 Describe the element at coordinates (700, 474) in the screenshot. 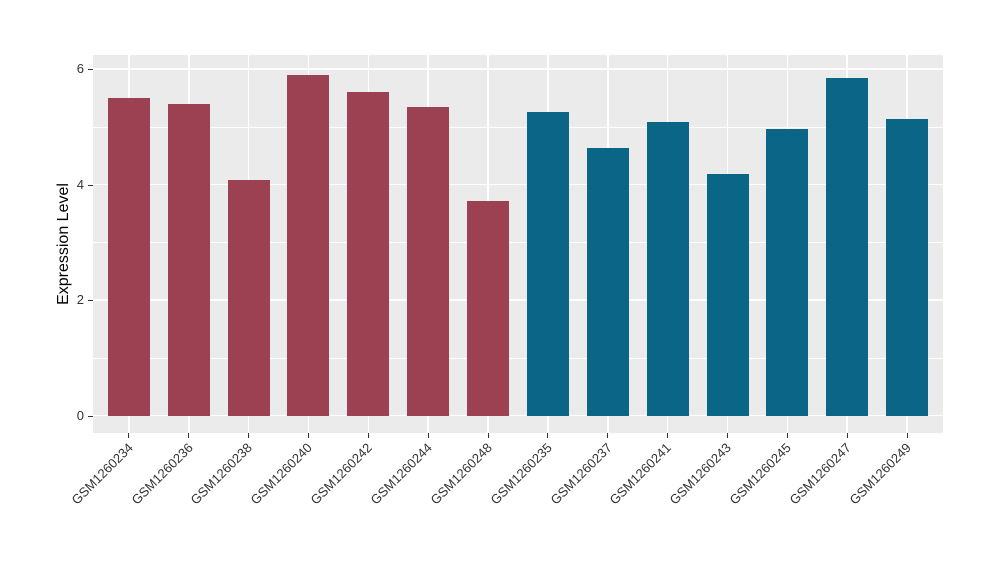

I see `x-tick-label: GSM1260243` at that location.